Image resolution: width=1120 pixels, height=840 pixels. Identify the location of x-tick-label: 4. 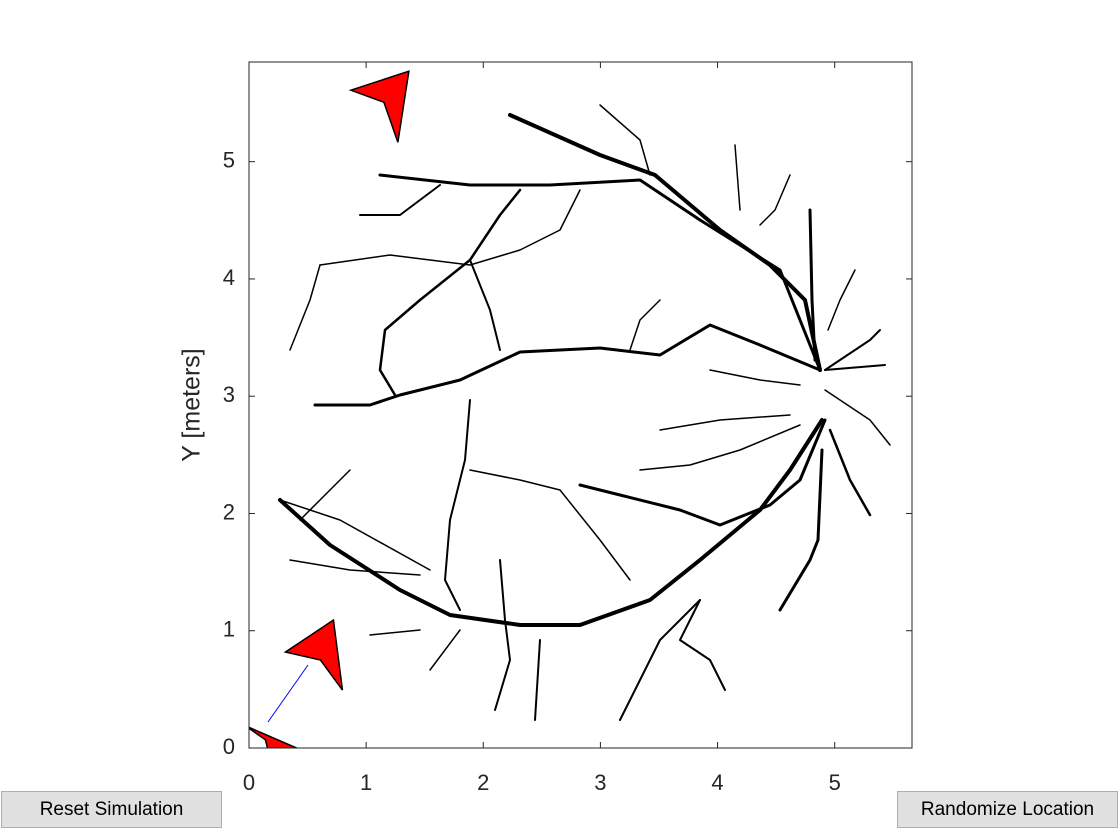
(717, 780).